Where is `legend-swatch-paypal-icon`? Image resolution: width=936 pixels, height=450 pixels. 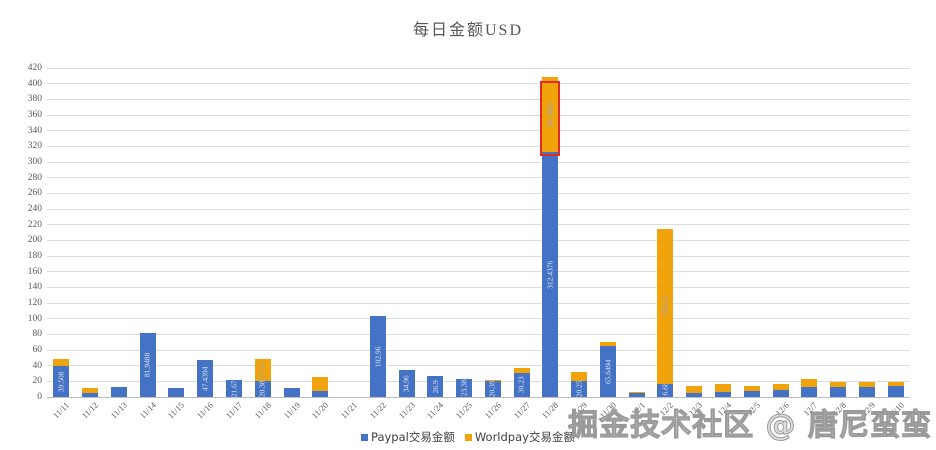
legend-swatch-paypal-icon is located at coordinates (365, 437).